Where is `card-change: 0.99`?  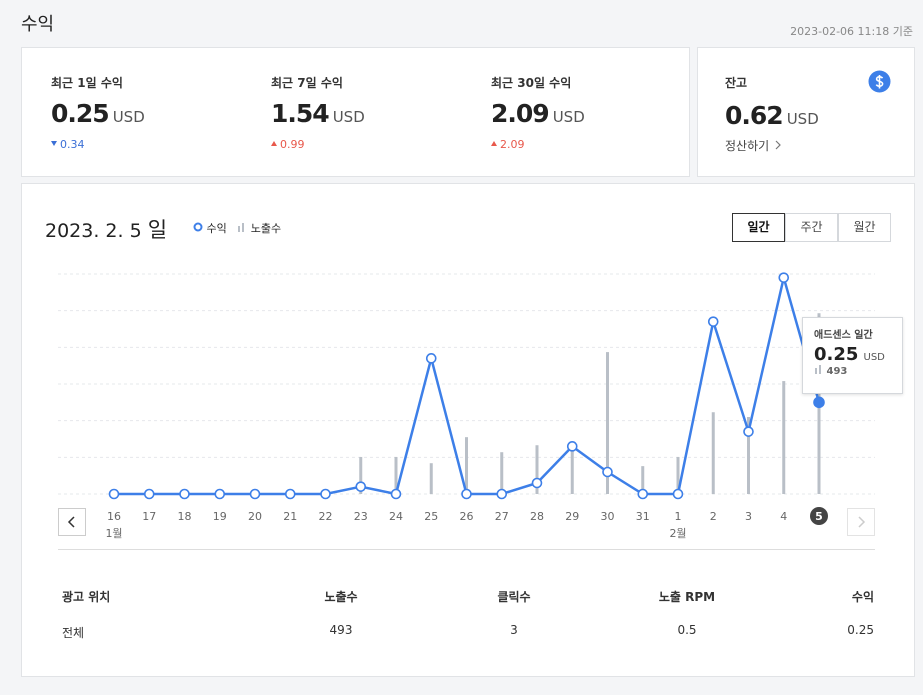
card-change: 0.99 is located at coordinates (288, 144).